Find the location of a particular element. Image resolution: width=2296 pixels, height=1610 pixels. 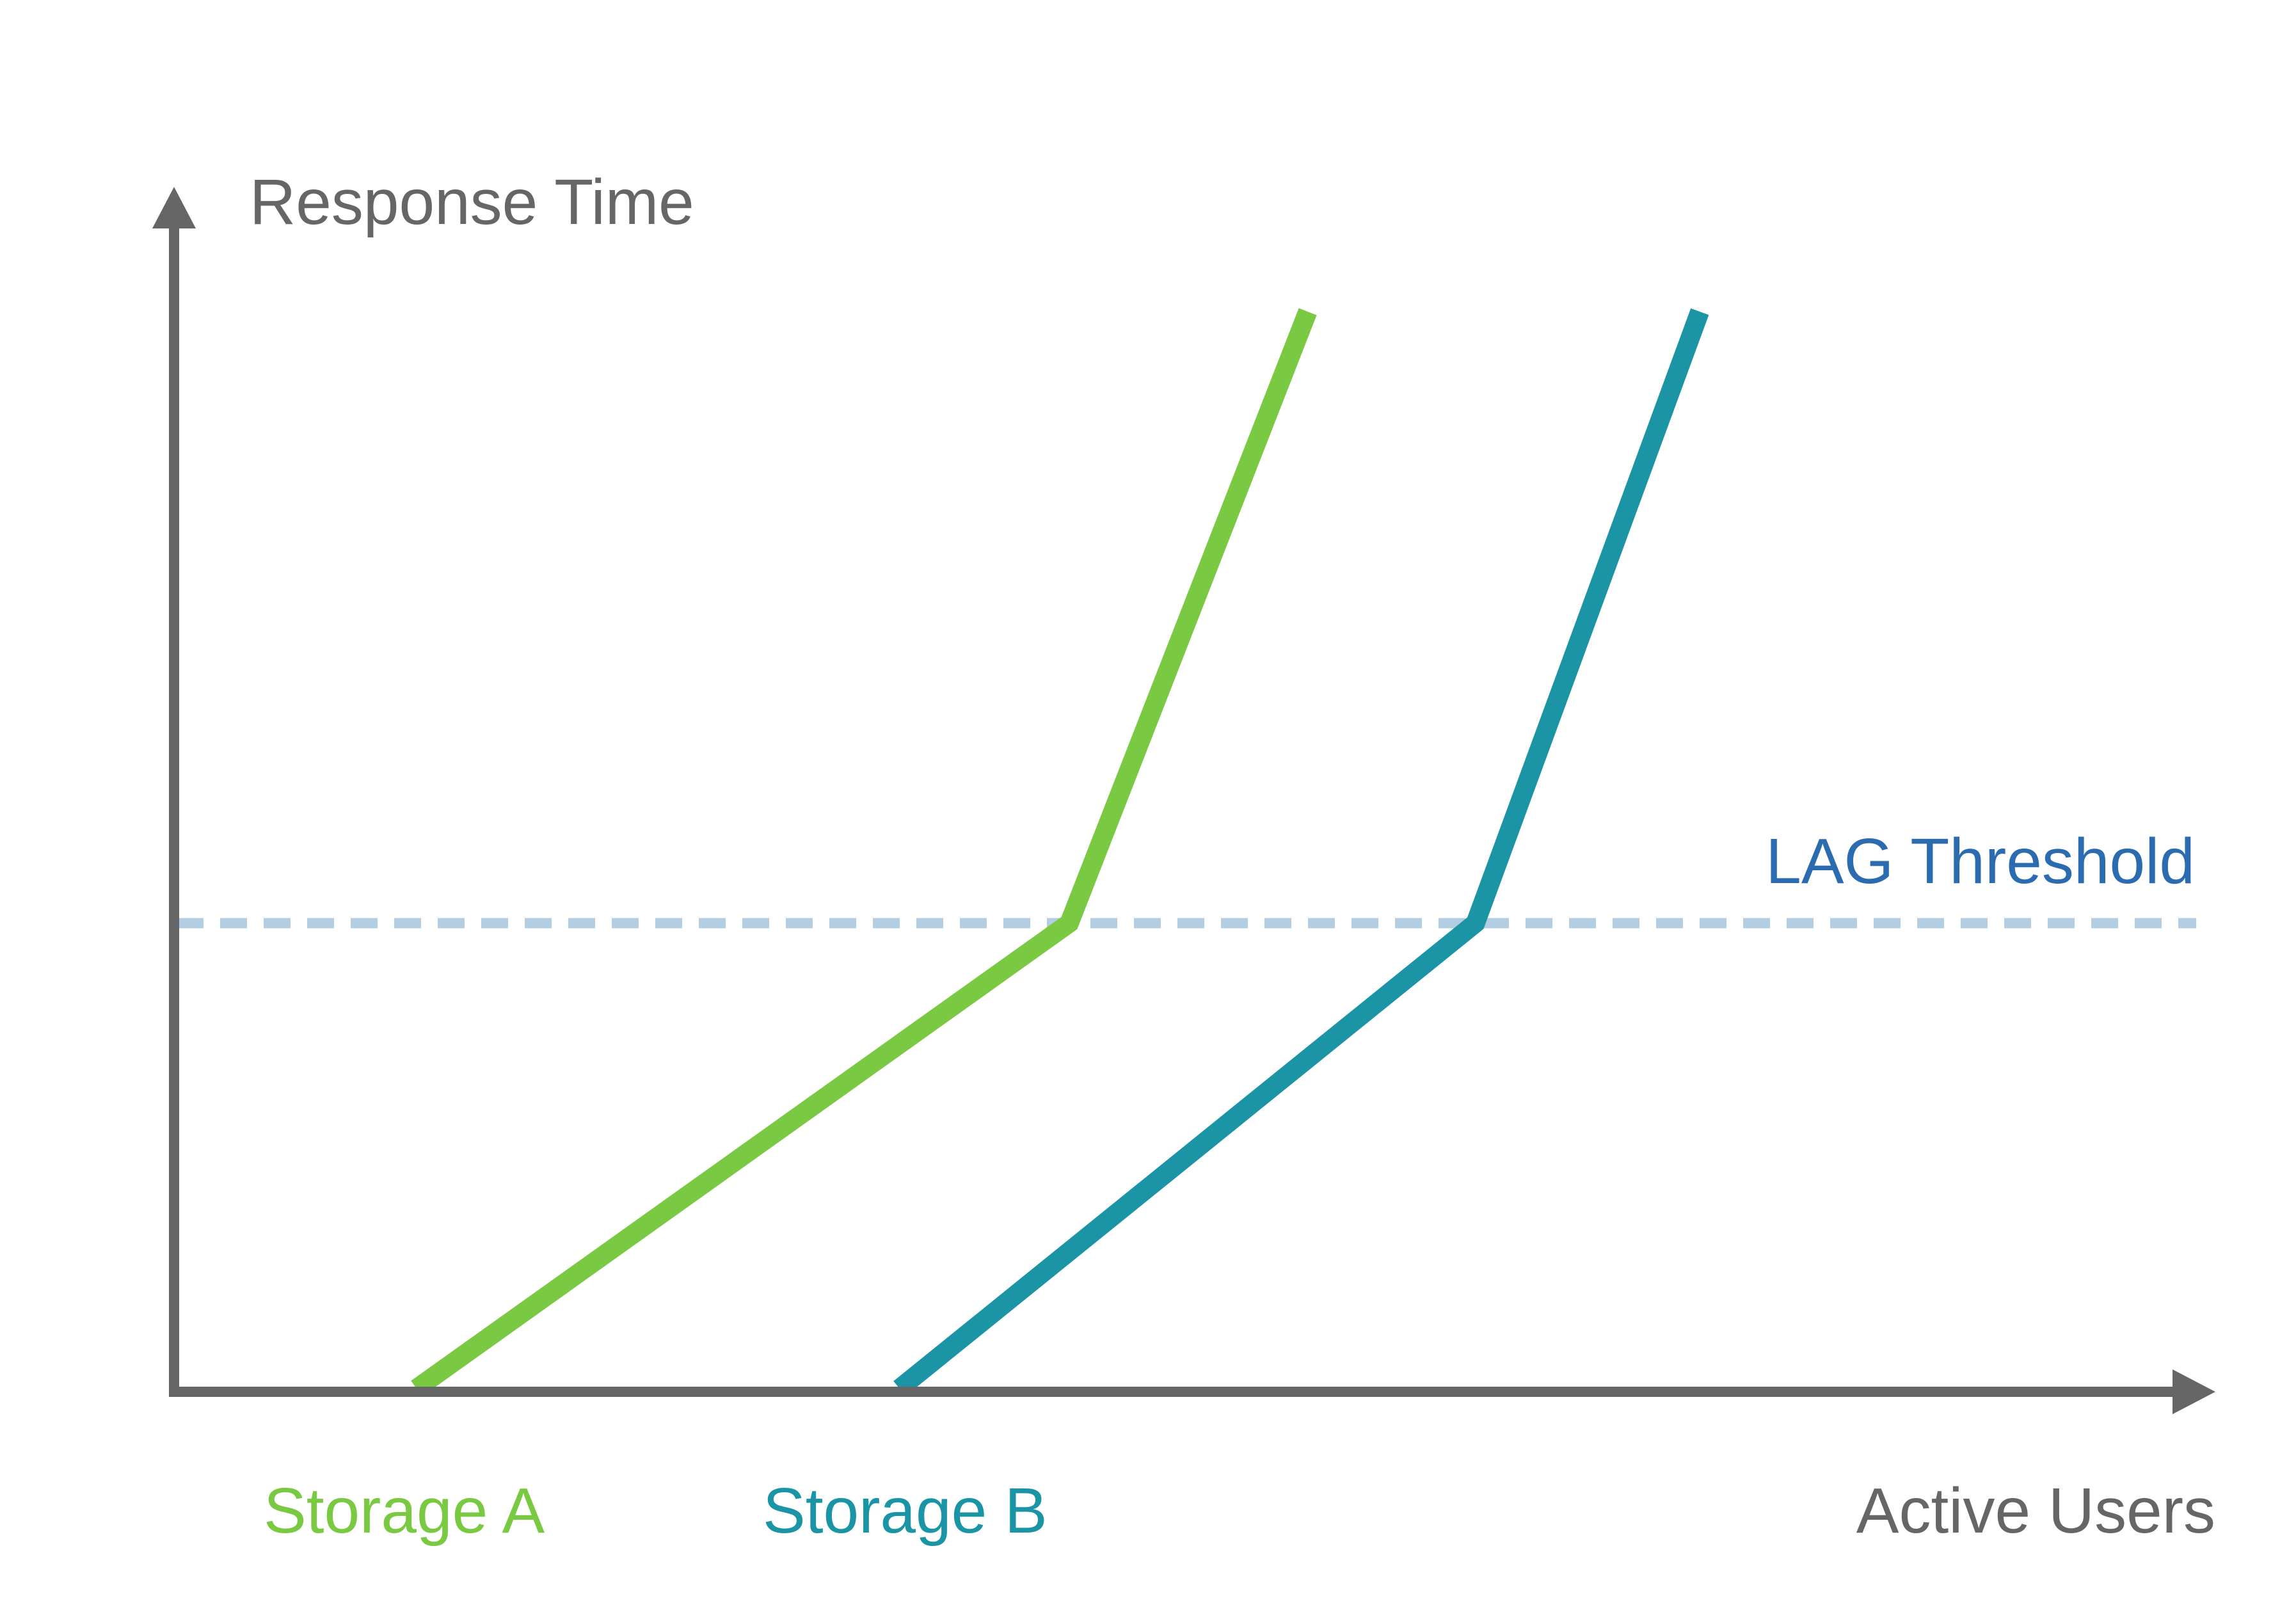

legend-storage-a: Storage A is located at coordinates (404, 1511).